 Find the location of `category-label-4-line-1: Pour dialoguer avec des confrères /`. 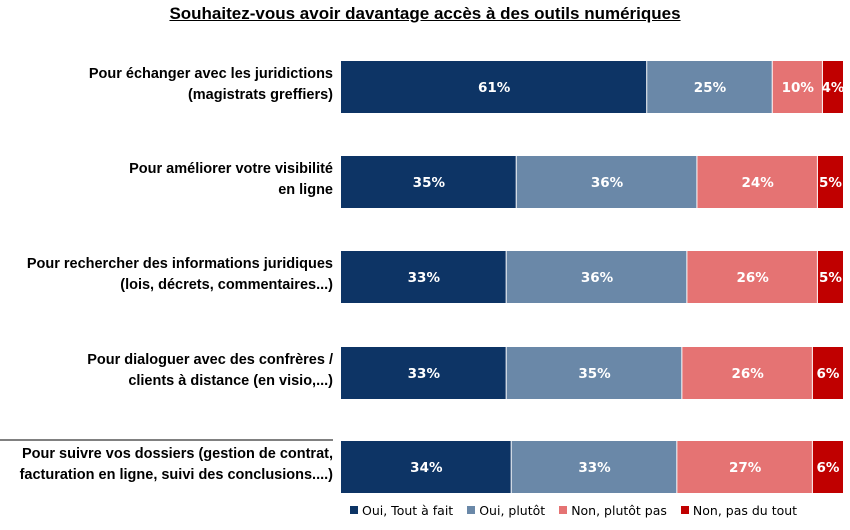

category-label-4-line-1: Pour dialoguer avec des confrères / is located at coordinates (210, 360).